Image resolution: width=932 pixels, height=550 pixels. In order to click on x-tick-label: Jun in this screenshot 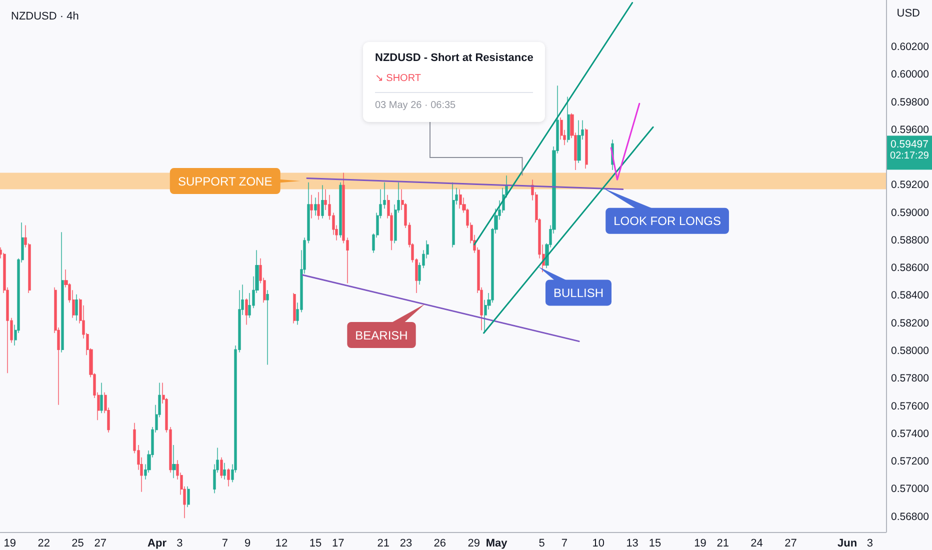, I will do `click(848, 544)`.